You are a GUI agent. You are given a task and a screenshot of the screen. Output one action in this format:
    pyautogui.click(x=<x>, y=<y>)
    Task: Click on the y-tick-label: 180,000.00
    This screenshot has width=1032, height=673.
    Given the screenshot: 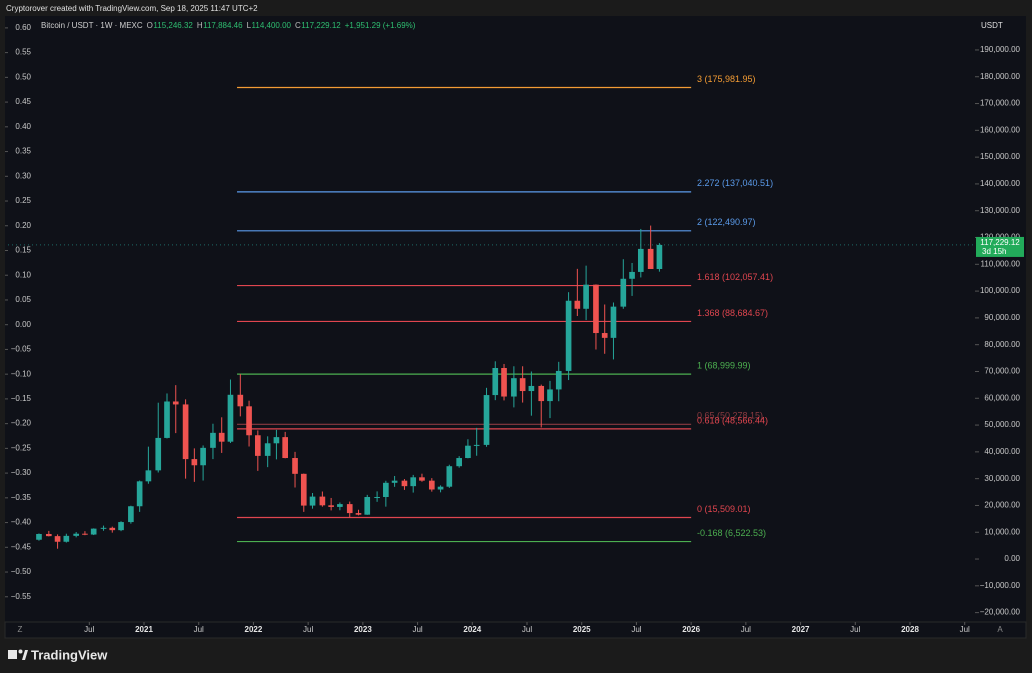 What is the action you would take?
    pyautogui.click(x=1000, y=76)
    